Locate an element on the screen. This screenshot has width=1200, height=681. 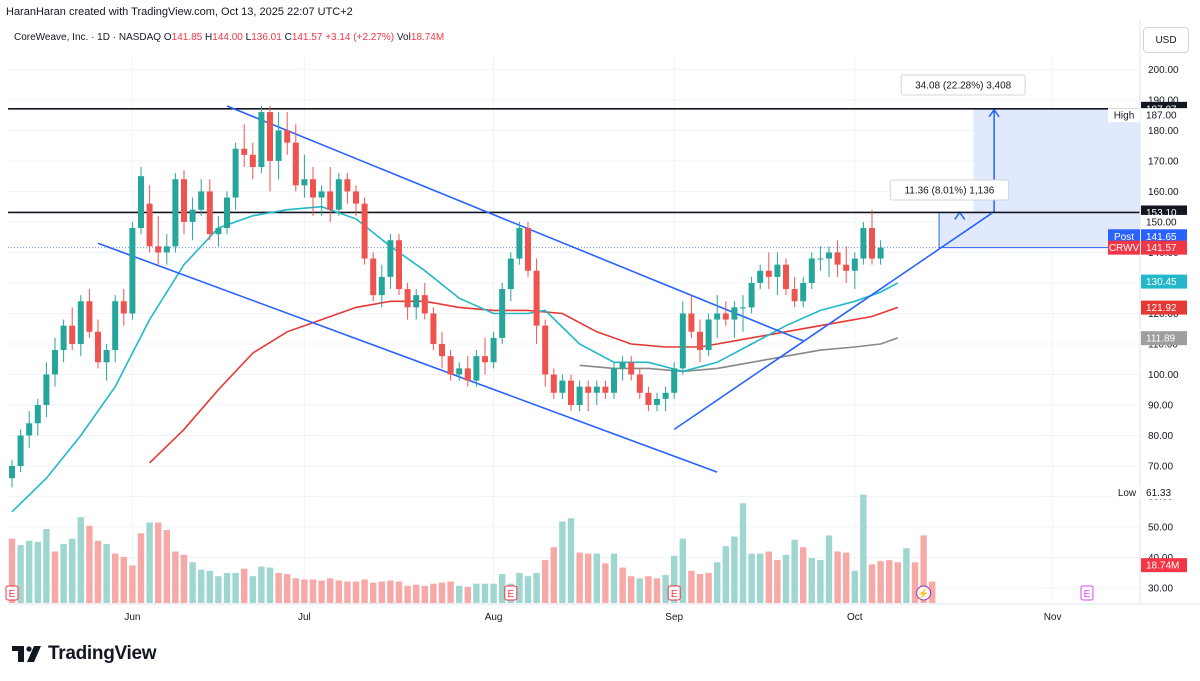
y-tick-label: 180.00 is located at coordinates (1163, 131).